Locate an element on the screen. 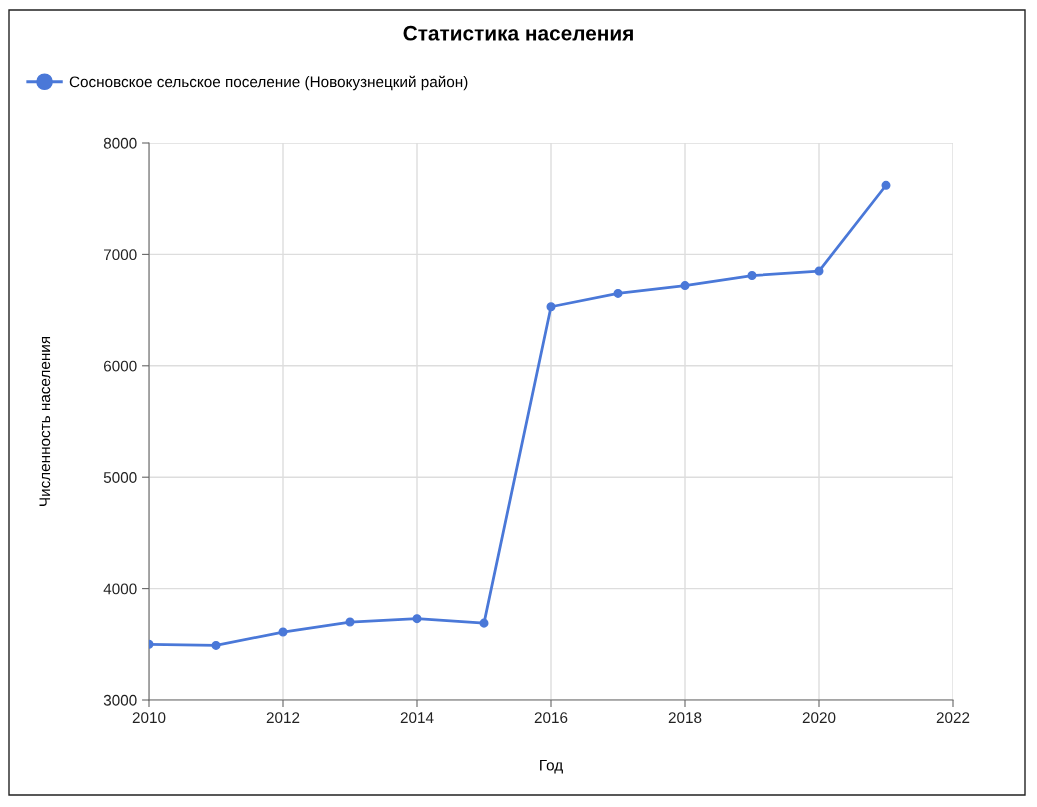 The image size is (1037, 807). x-tick-label: 2014 is located at coordinates (417, 718).